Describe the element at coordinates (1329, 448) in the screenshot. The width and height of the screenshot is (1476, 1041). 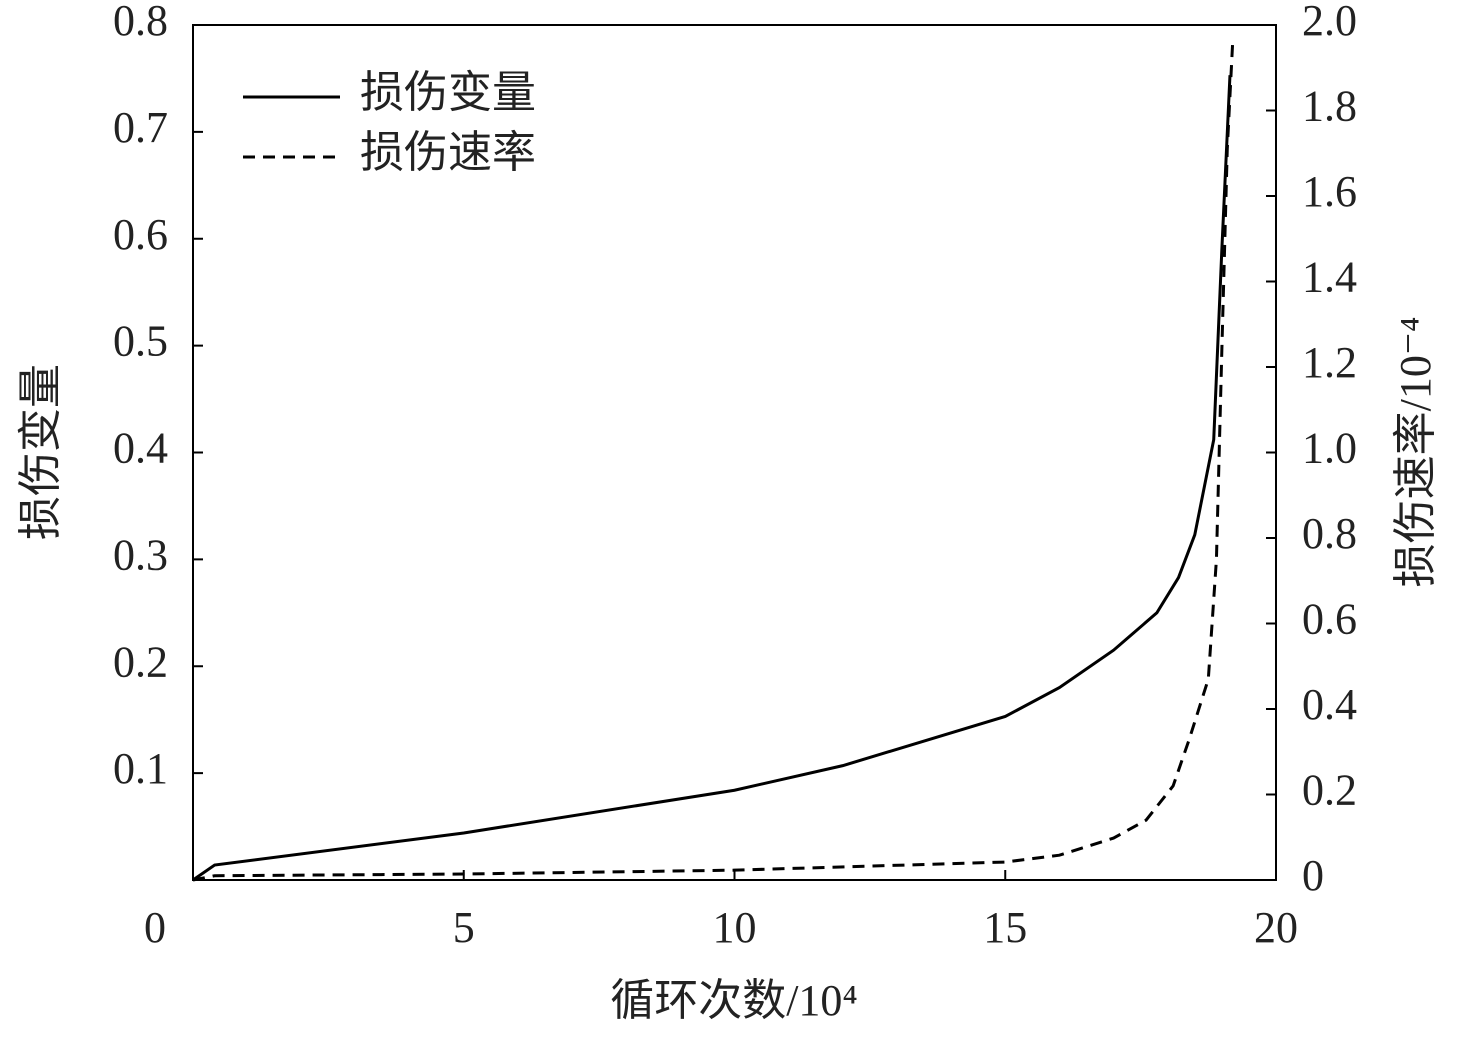
I see `y2-tick-label: 1.0` at that location.